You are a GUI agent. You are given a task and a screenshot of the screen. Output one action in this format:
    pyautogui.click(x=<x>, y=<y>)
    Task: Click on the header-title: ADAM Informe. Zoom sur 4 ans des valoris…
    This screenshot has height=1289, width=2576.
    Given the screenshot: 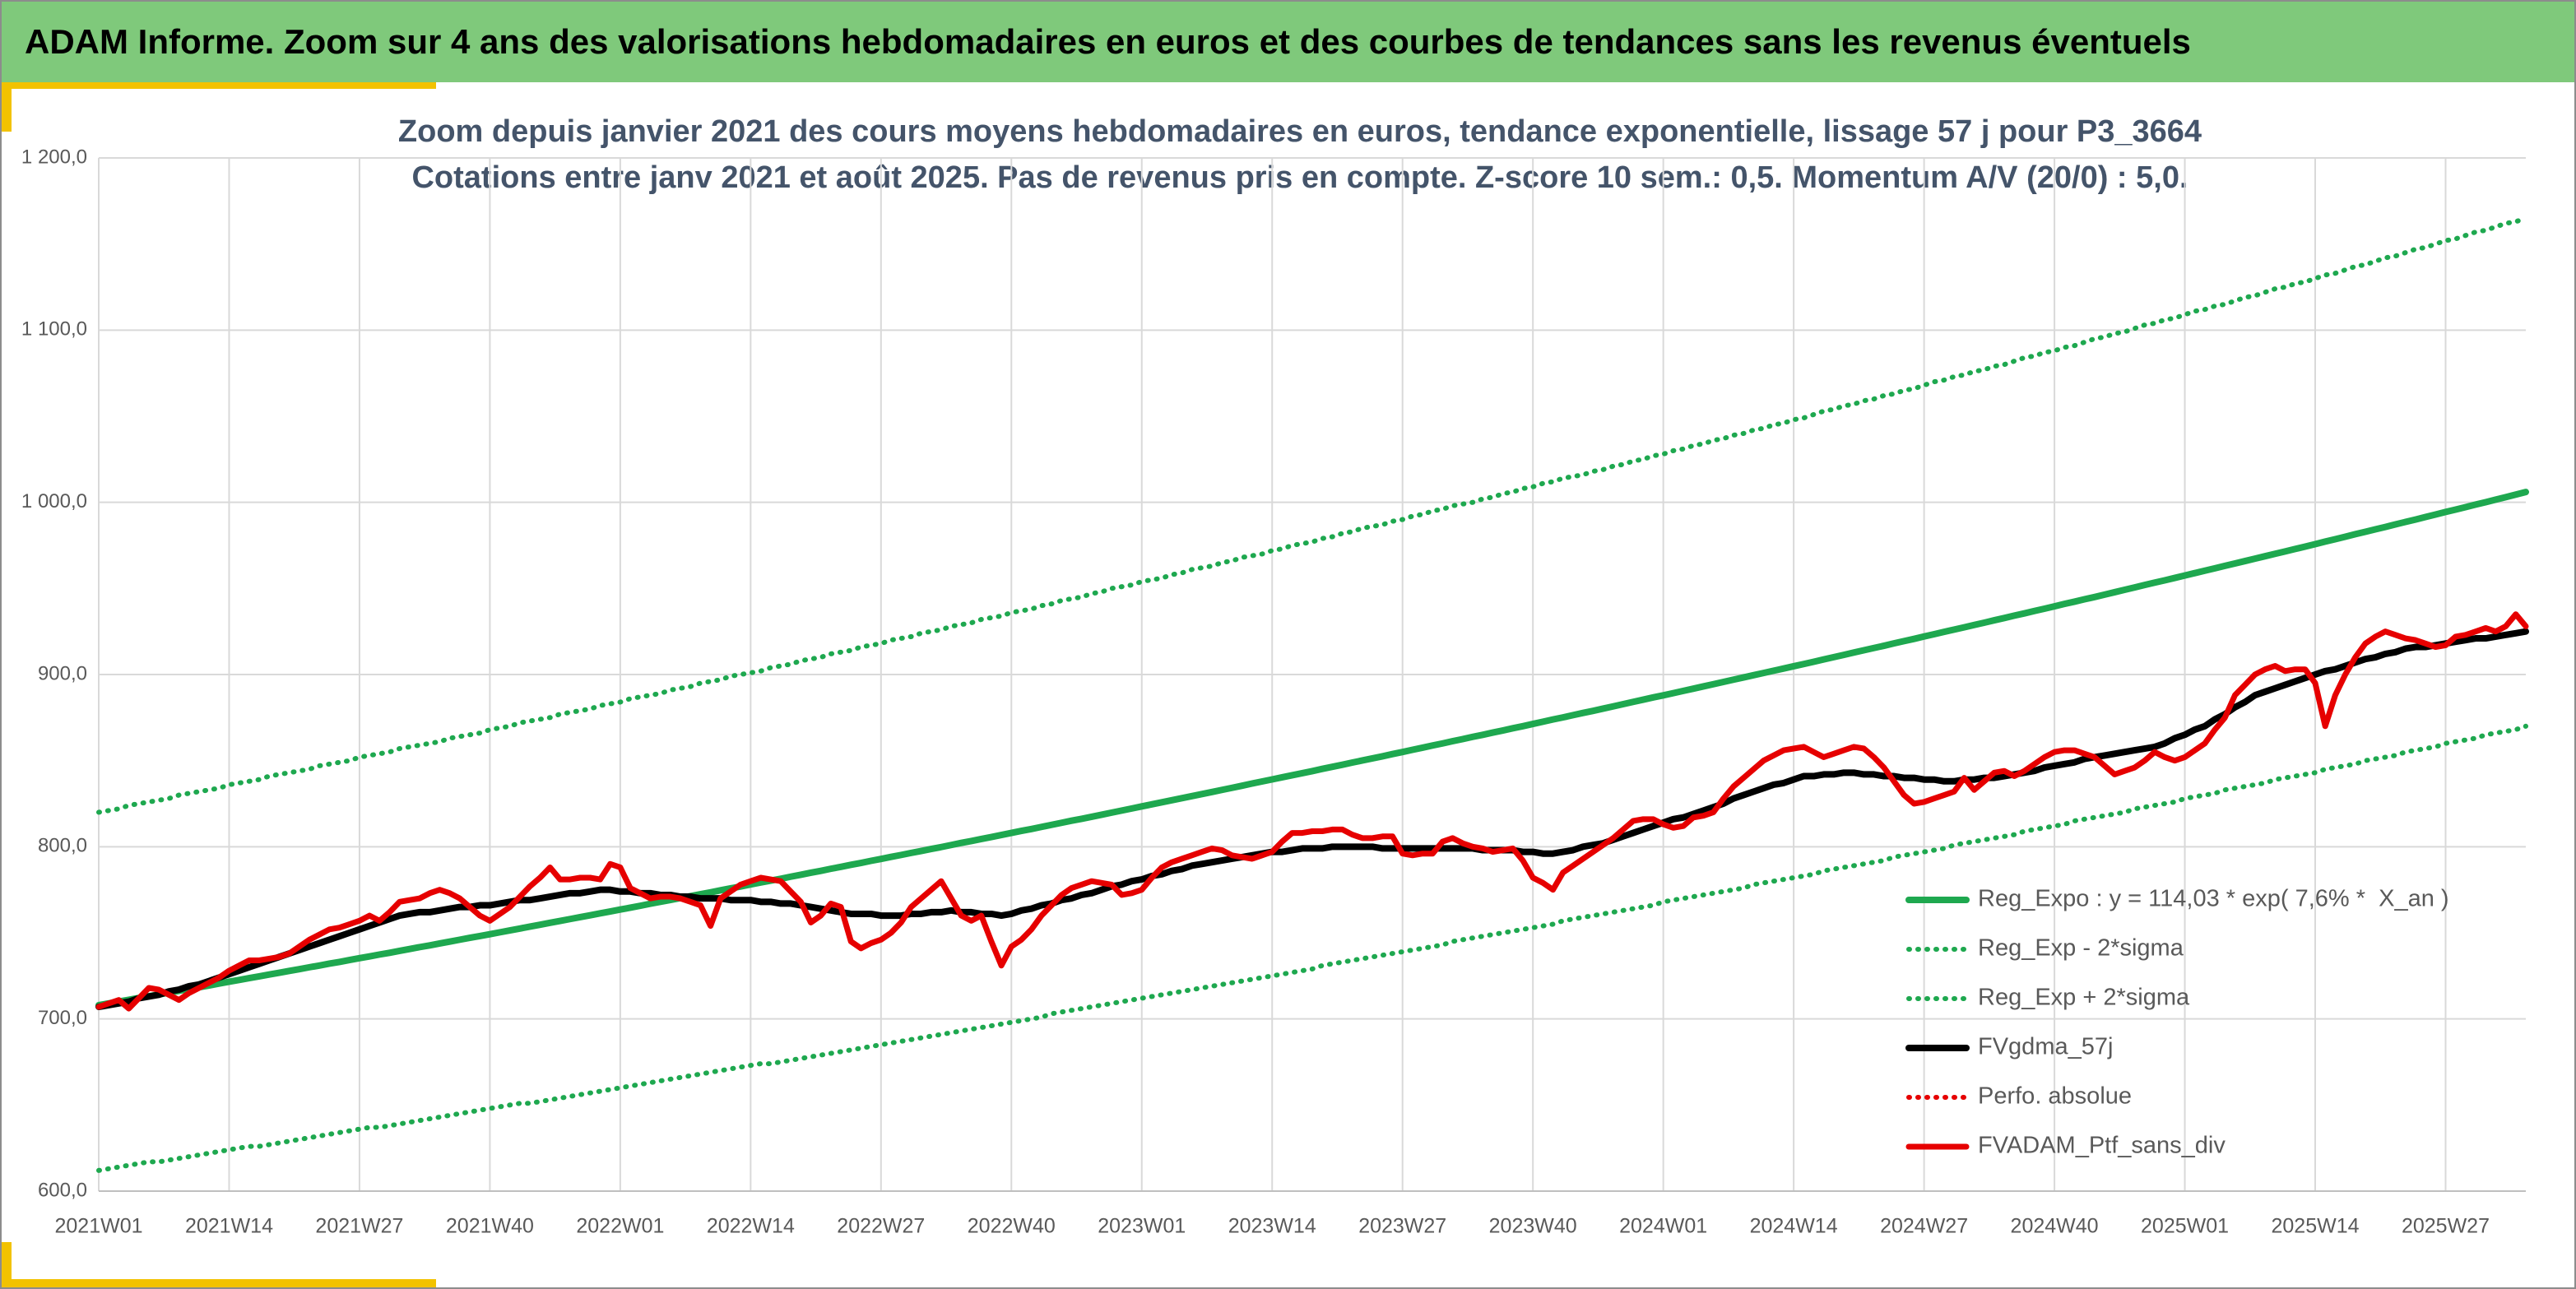 What is the action you would take?
    pyautogui.click(x=1108, y=41)
    